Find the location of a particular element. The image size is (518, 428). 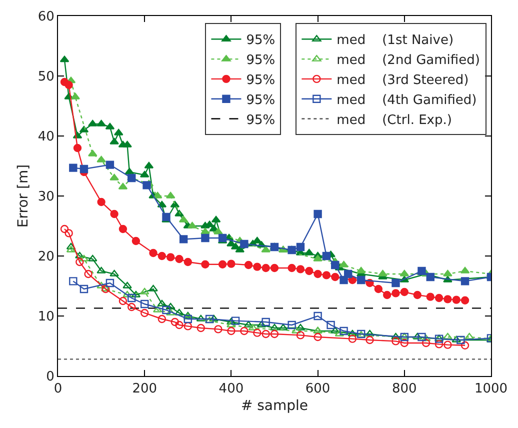

y-axis-title: Error [m] is located at coordinates (23, 196).